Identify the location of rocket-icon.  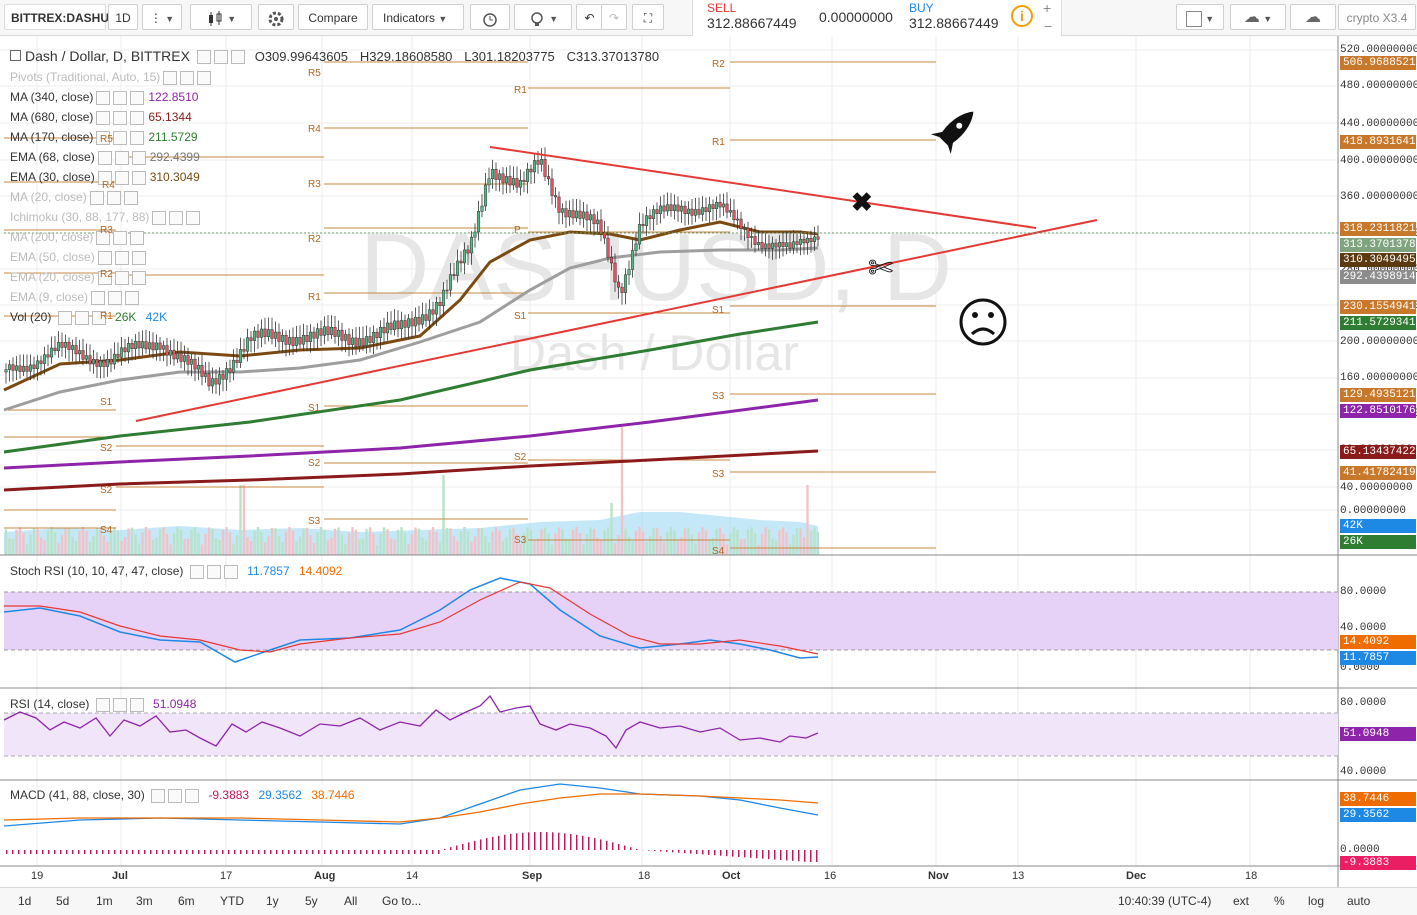
(956, 128).